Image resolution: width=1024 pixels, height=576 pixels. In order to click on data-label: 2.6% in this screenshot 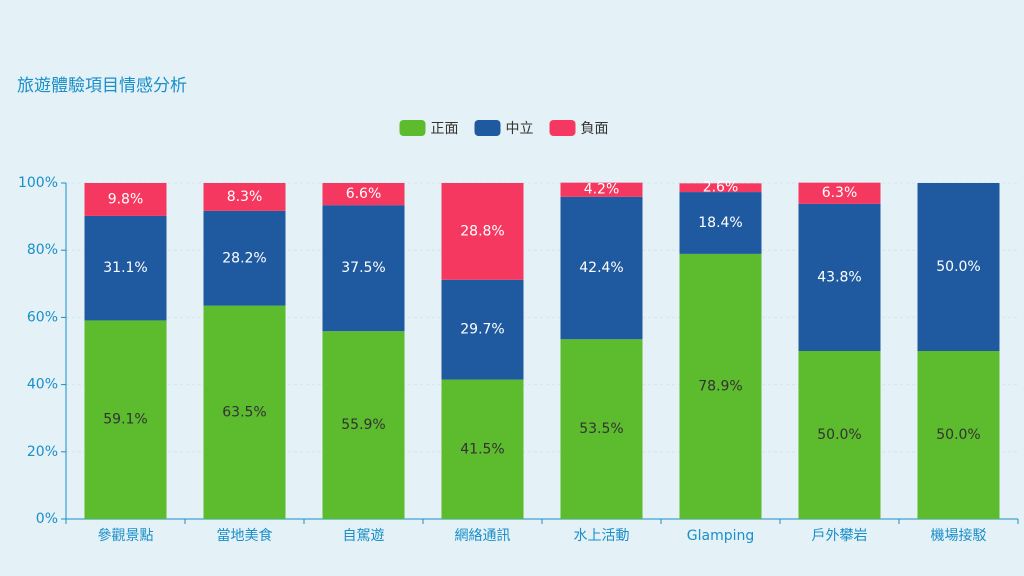, I will do `click(721, 188)`.